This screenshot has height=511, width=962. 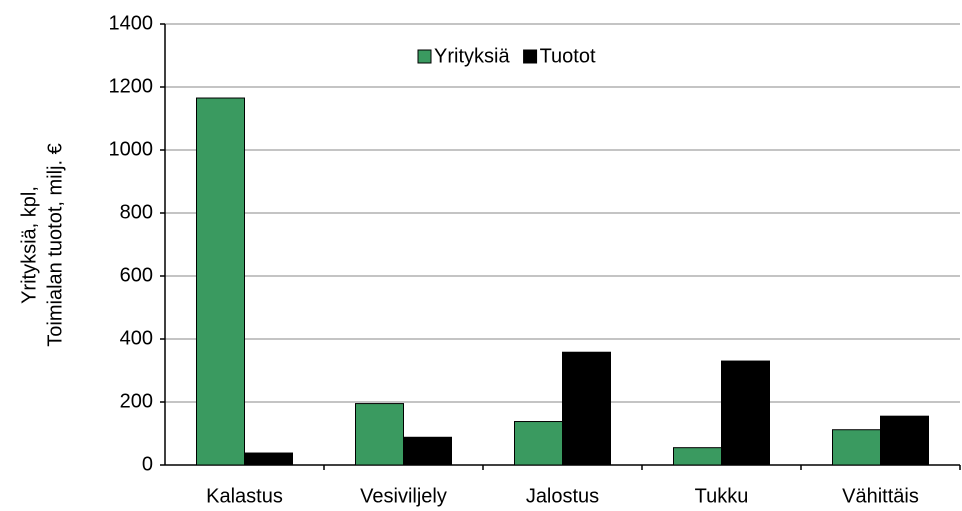 I want to click on x-tick-label: Jalostus, so click(x=562, y=496).